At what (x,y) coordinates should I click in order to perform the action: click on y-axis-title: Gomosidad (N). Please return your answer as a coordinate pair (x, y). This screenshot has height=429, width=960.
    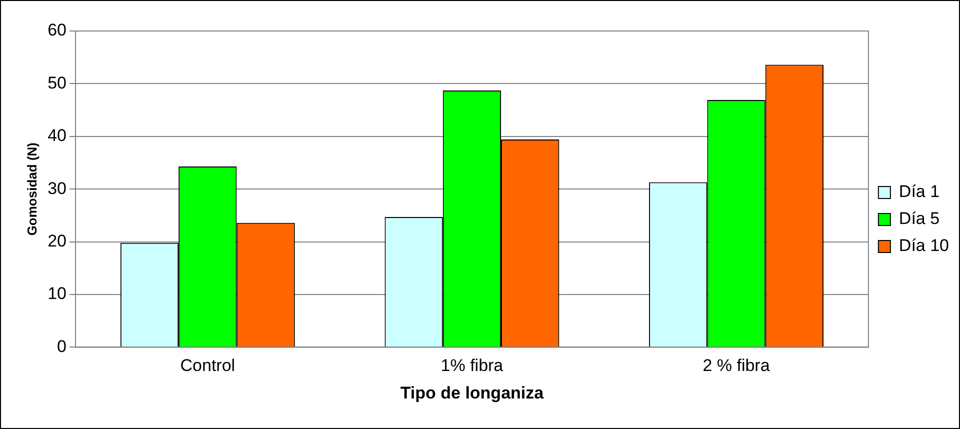
    Looking at the image, I should click on (32, 189).